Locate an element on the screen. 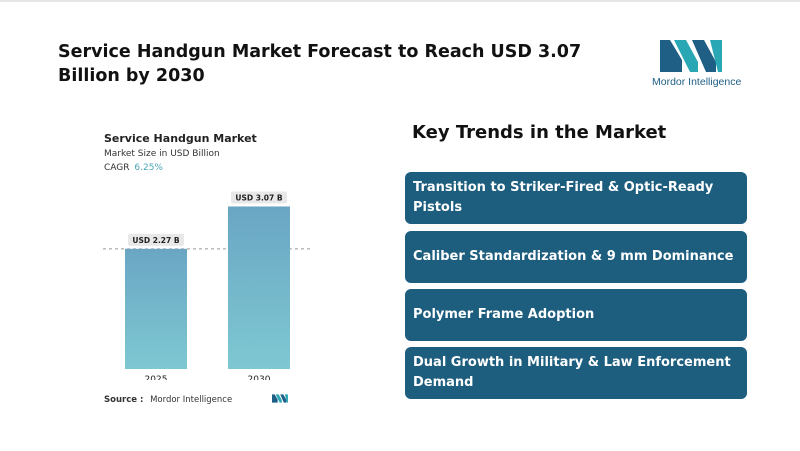 Image resolution: width=800 pixels, height=451 pixels. value-label: USD 2.27 B is located at coordinates (155, 240).